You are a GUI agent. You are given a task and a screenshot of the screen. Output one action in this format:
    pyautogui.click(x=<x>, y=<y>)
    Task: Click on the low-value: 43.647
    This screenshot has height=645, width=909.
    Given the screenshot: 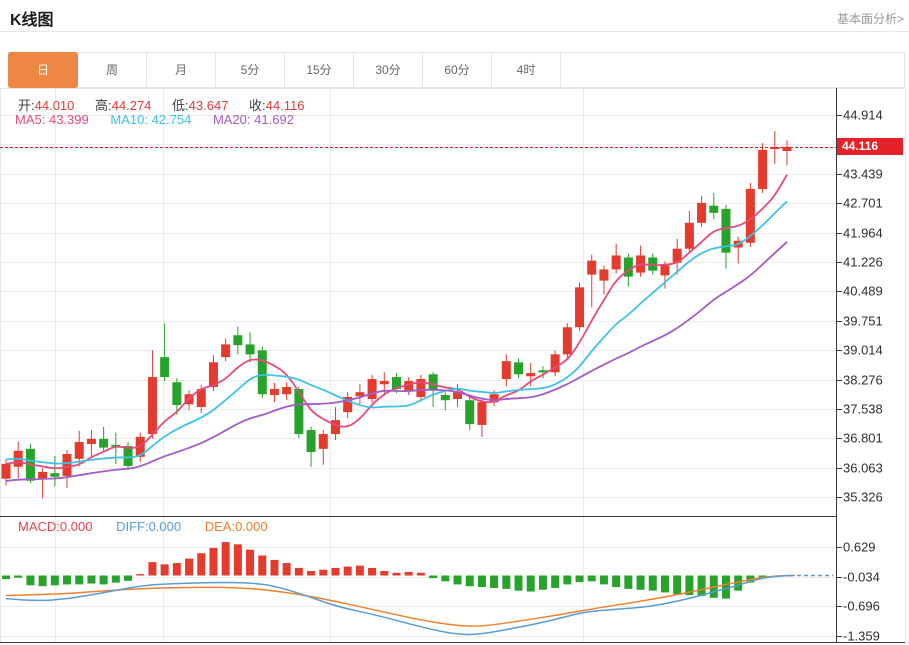 What is the action you would take?
    pyautogui.click(x=208, y=105)
    